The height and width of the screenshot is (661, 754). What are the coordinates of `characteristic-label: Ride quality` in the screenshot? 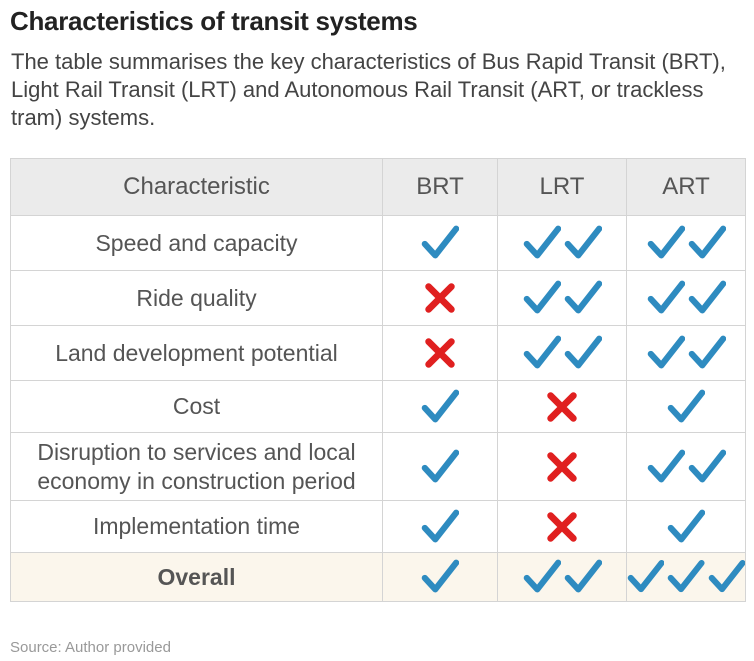 It's located at (196, 298).